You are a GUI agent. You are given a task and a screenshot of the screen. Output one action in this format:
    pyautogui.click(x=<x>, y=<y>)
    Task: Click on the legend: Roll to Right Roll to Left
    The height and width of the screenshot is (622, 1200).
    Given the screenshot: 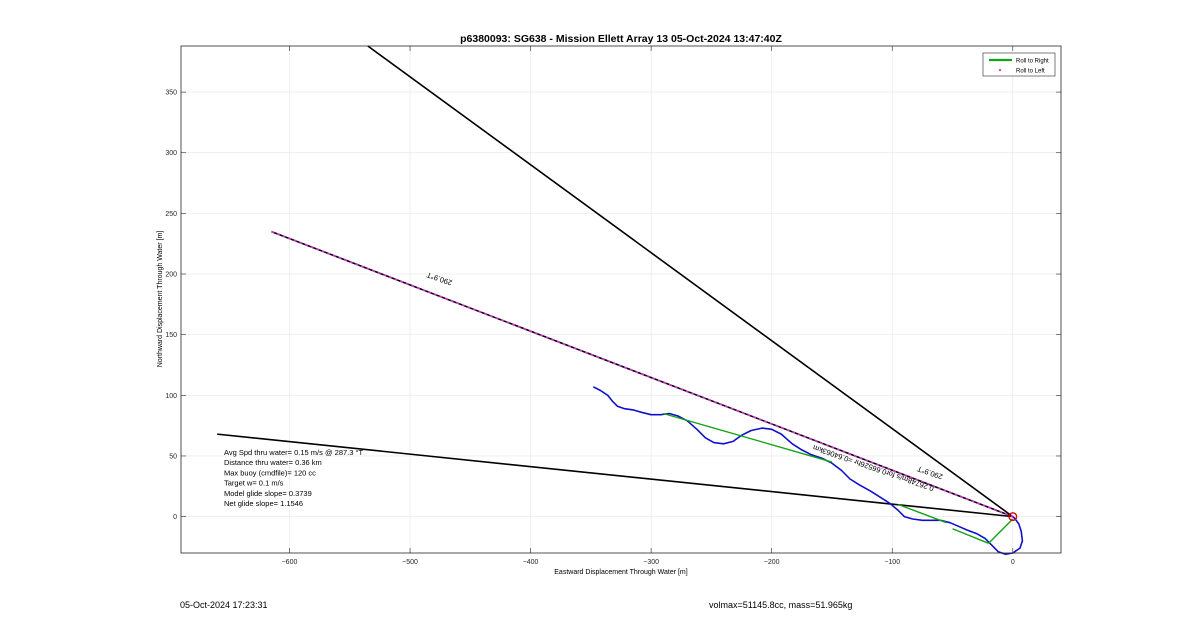 What is the action you would take?
    pyautogui.click(x=1019, y=64)
    